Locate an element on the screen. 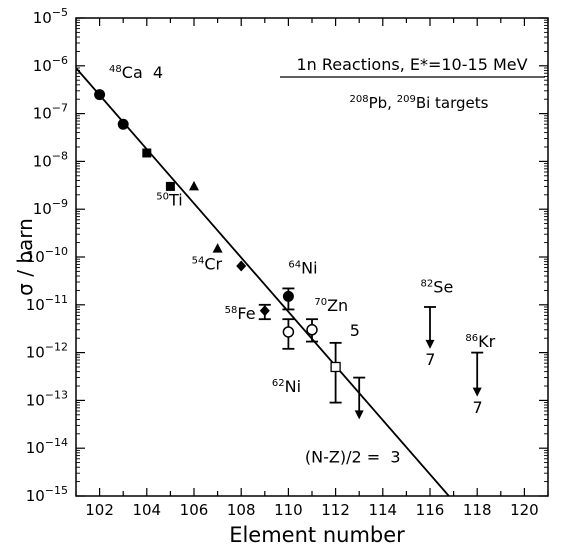 The image size is (564, 550). annotation-mass-number: 64 is located at coordinates (294, 265).